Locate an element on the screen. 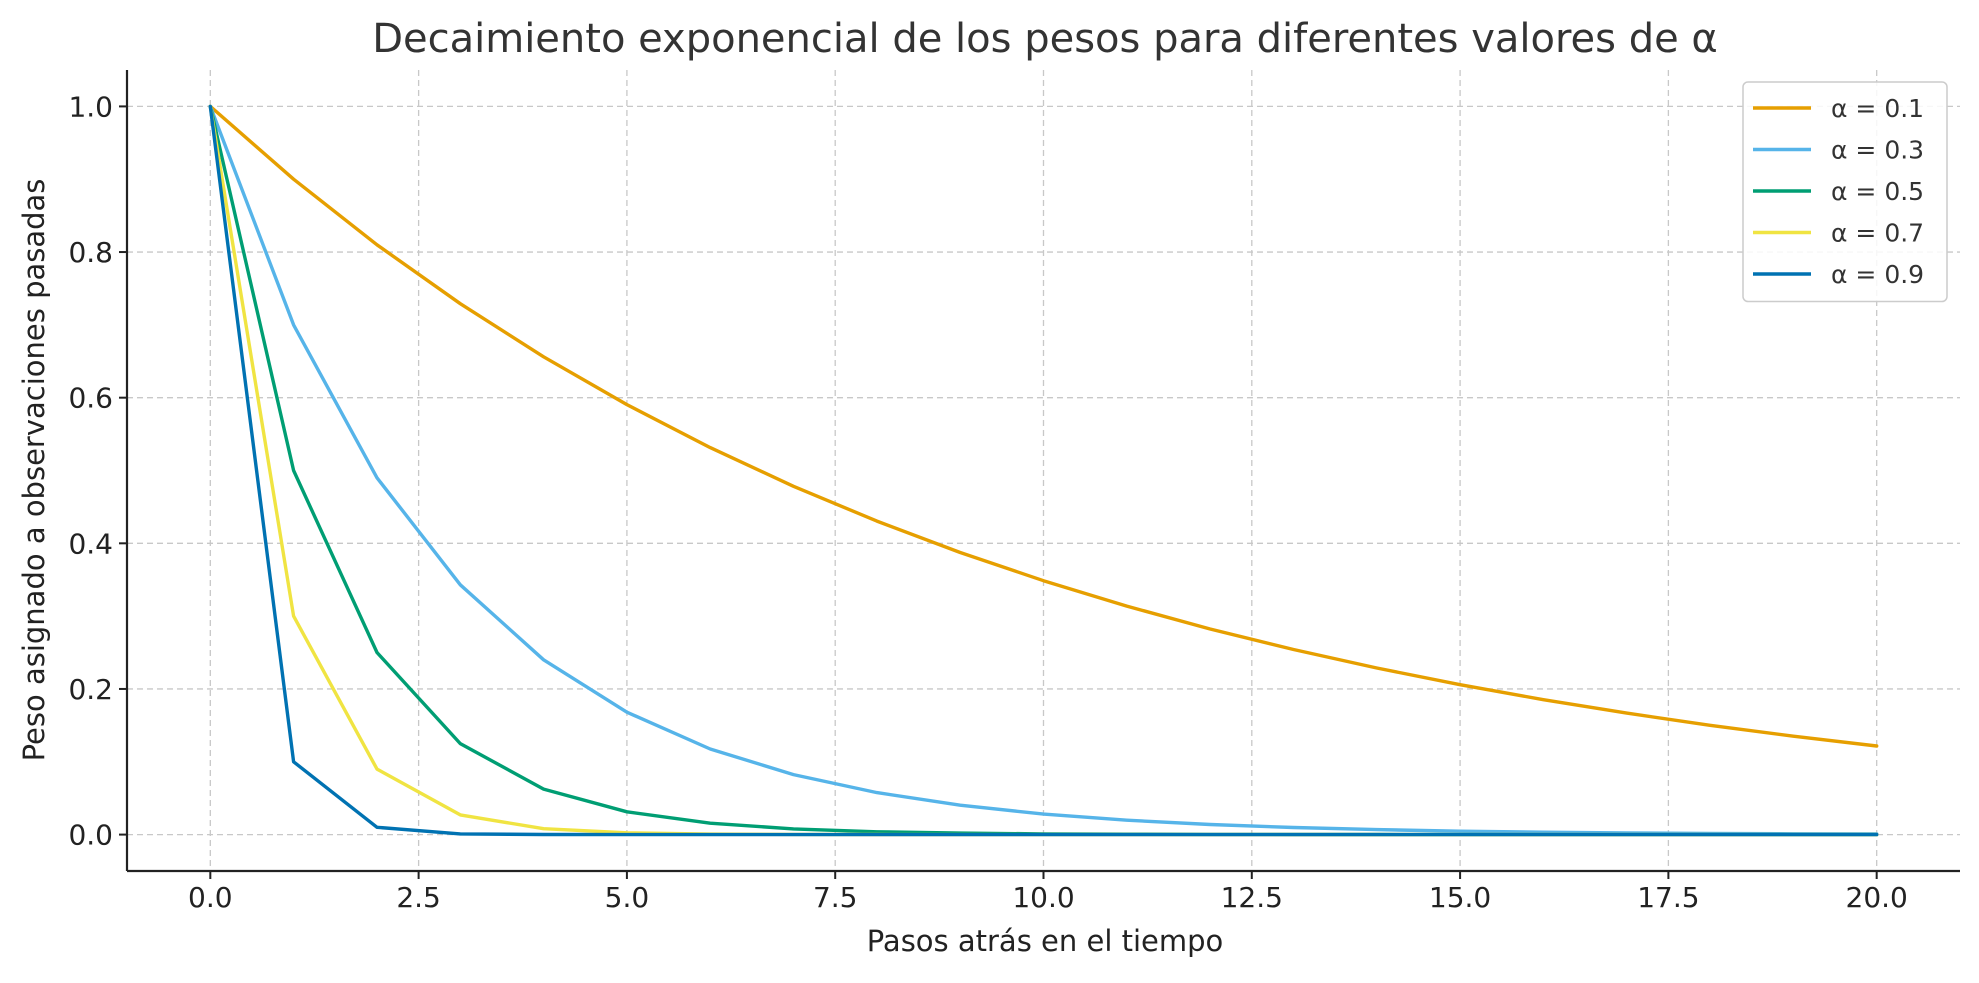 Image resolution: width=1979 pixels, height=983 pixels. legend-box is located at coordinates (1845, 192).